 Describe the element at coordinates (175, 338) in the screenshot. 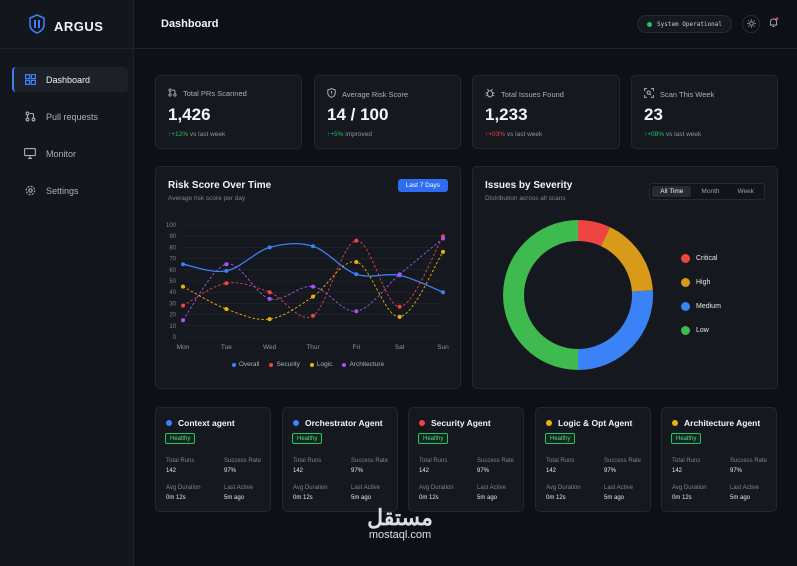

I see `y-tick-label: 0` at that location.